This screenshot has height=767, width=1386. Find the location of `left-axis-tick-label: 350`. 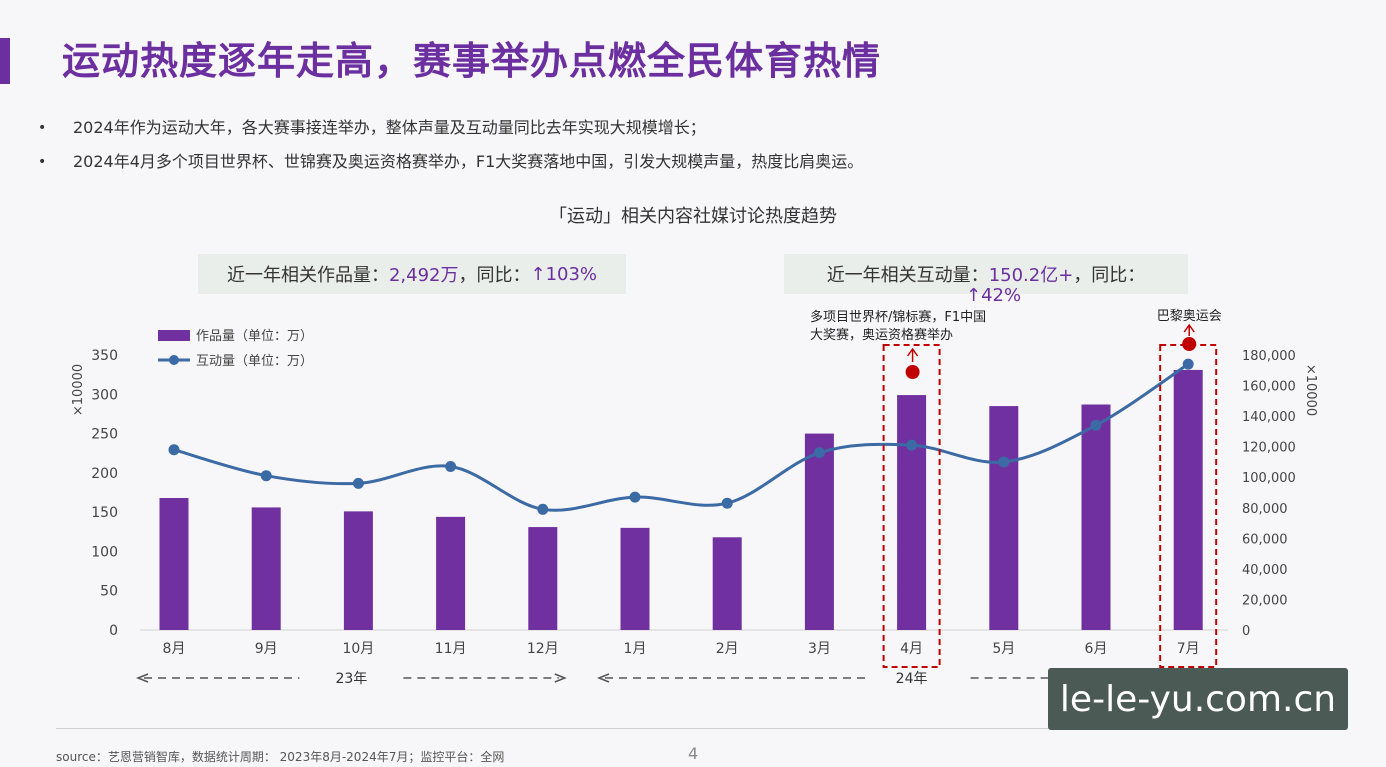

left-axis-tick-label: 350 is located at coordinates (104, 356).